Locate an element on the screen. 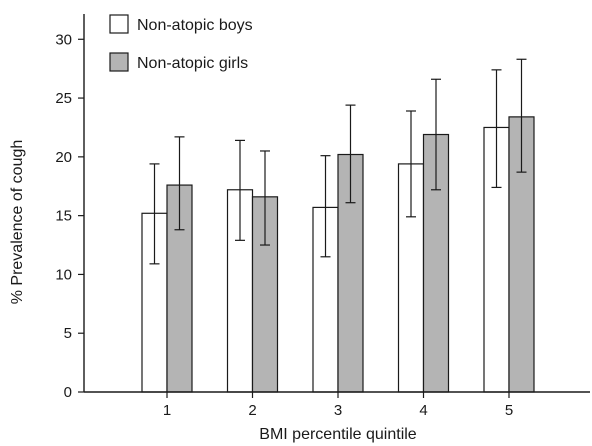  y-tick-label-20: 20 is located at coordinates (63, 157).